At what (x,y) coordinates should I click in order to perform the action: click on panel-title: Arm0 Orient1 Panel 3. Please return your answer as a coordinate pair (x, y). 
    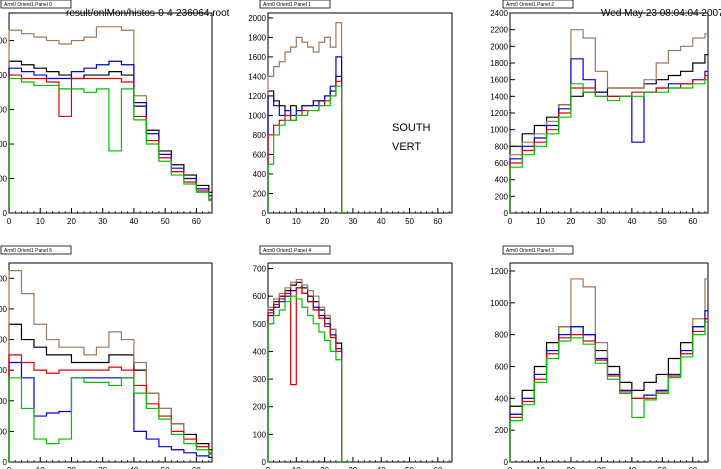
    Looking at the image, I should click on (530, 251).